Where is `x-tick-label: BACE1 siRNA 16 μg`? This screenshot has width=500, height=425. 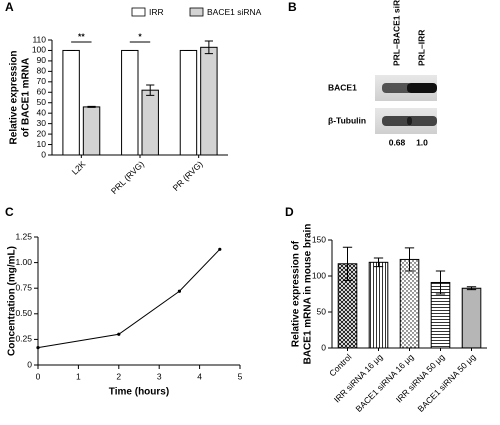 x-tick-label: BACE1 siRNA 16 μg is located at coordinates (385, 383).